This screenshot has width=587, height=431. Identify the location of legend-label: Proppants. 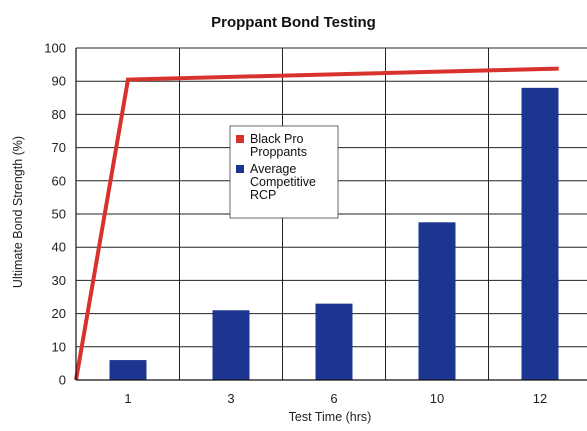
(278, 152).